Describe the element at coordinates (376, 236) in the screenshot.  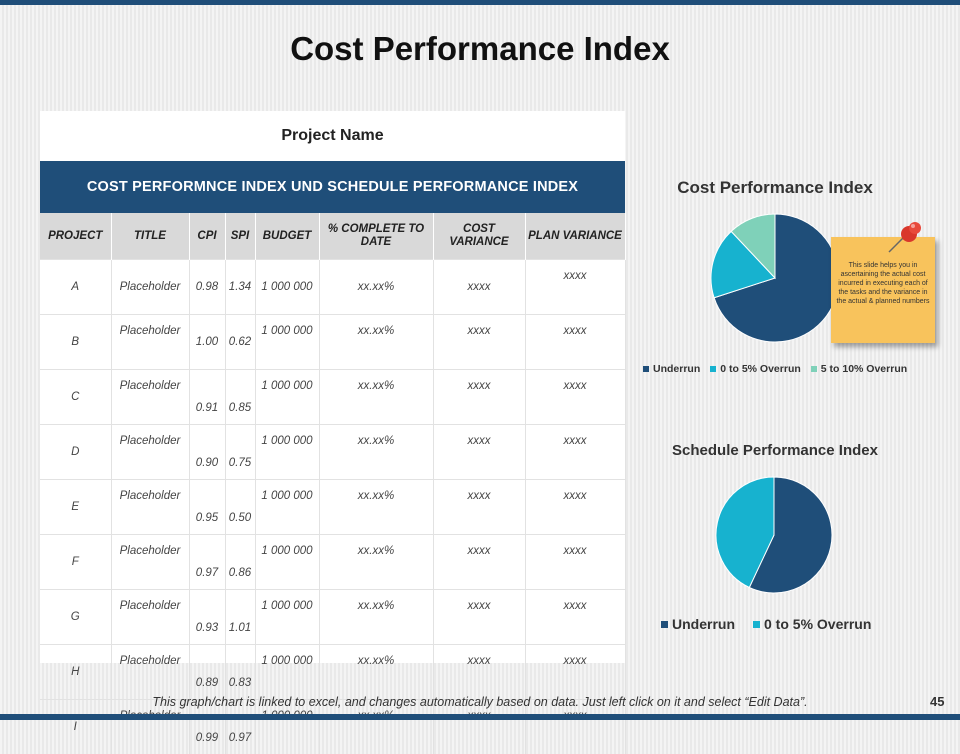
I see `header-complete-to-date: % COMPLETE TO DATE` at that location.